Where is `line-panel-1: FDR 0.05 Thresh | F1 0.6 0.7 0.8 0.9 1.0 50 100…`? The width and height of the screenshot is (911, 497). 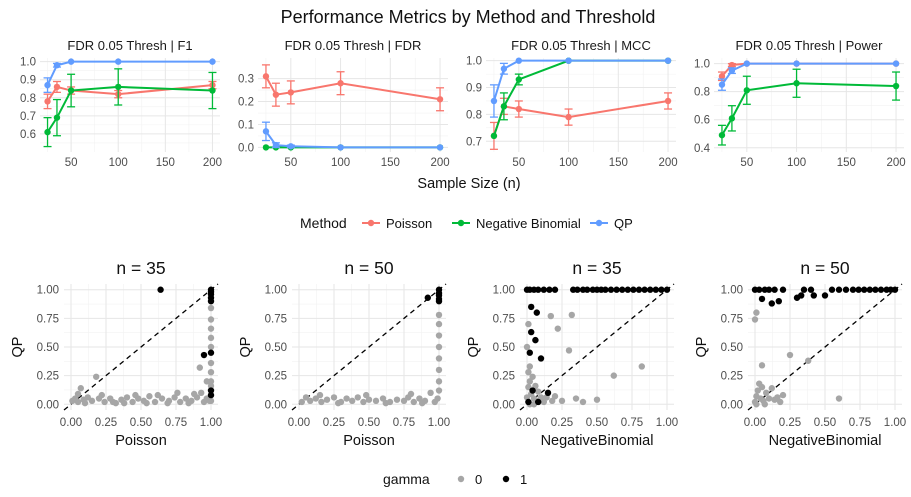
line-panel-1: FDR 0.05 Thresh | F1 0.6 0.7 0.8 0.9 1.0 50 100… is located at coordinates (121, 103).